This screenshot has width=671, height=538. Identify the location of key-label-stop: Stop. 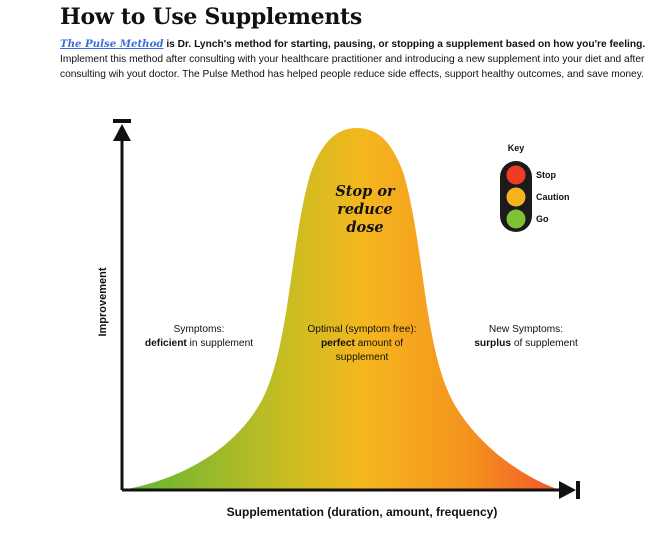
(546, 175).